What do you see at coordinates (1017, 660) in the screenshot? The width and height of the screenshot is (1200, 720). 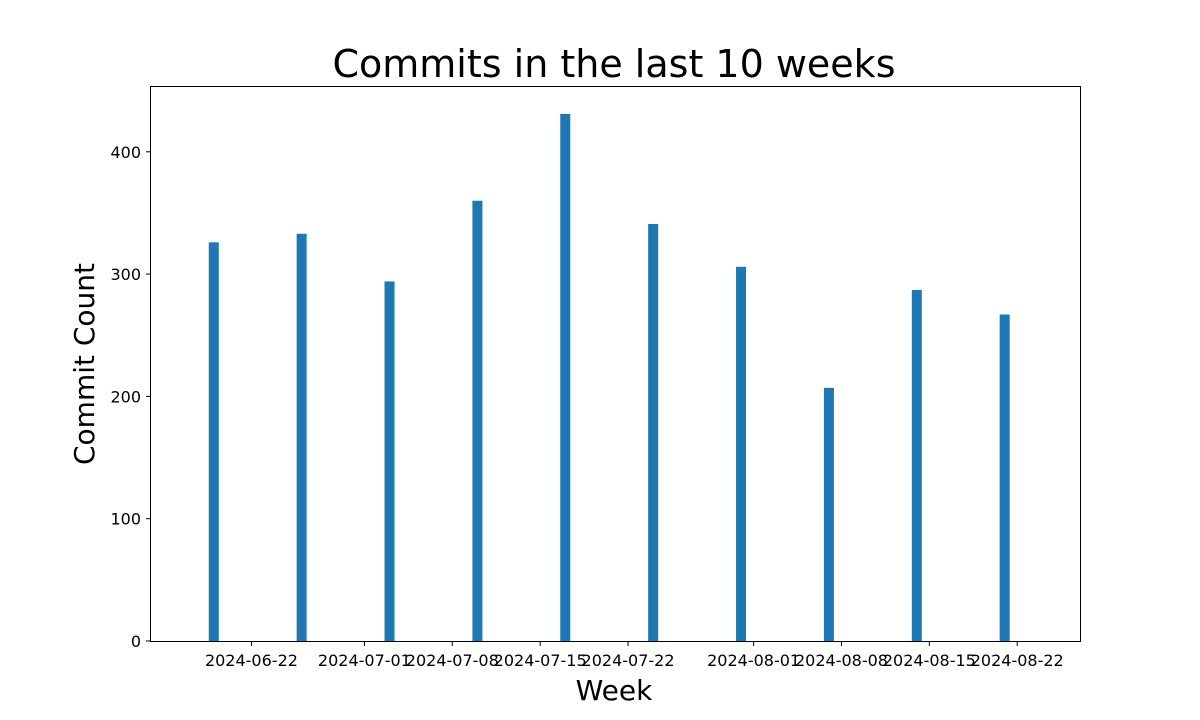 I see `x-tick-label: 2024-08-22` at bounding box center [1017, 660].